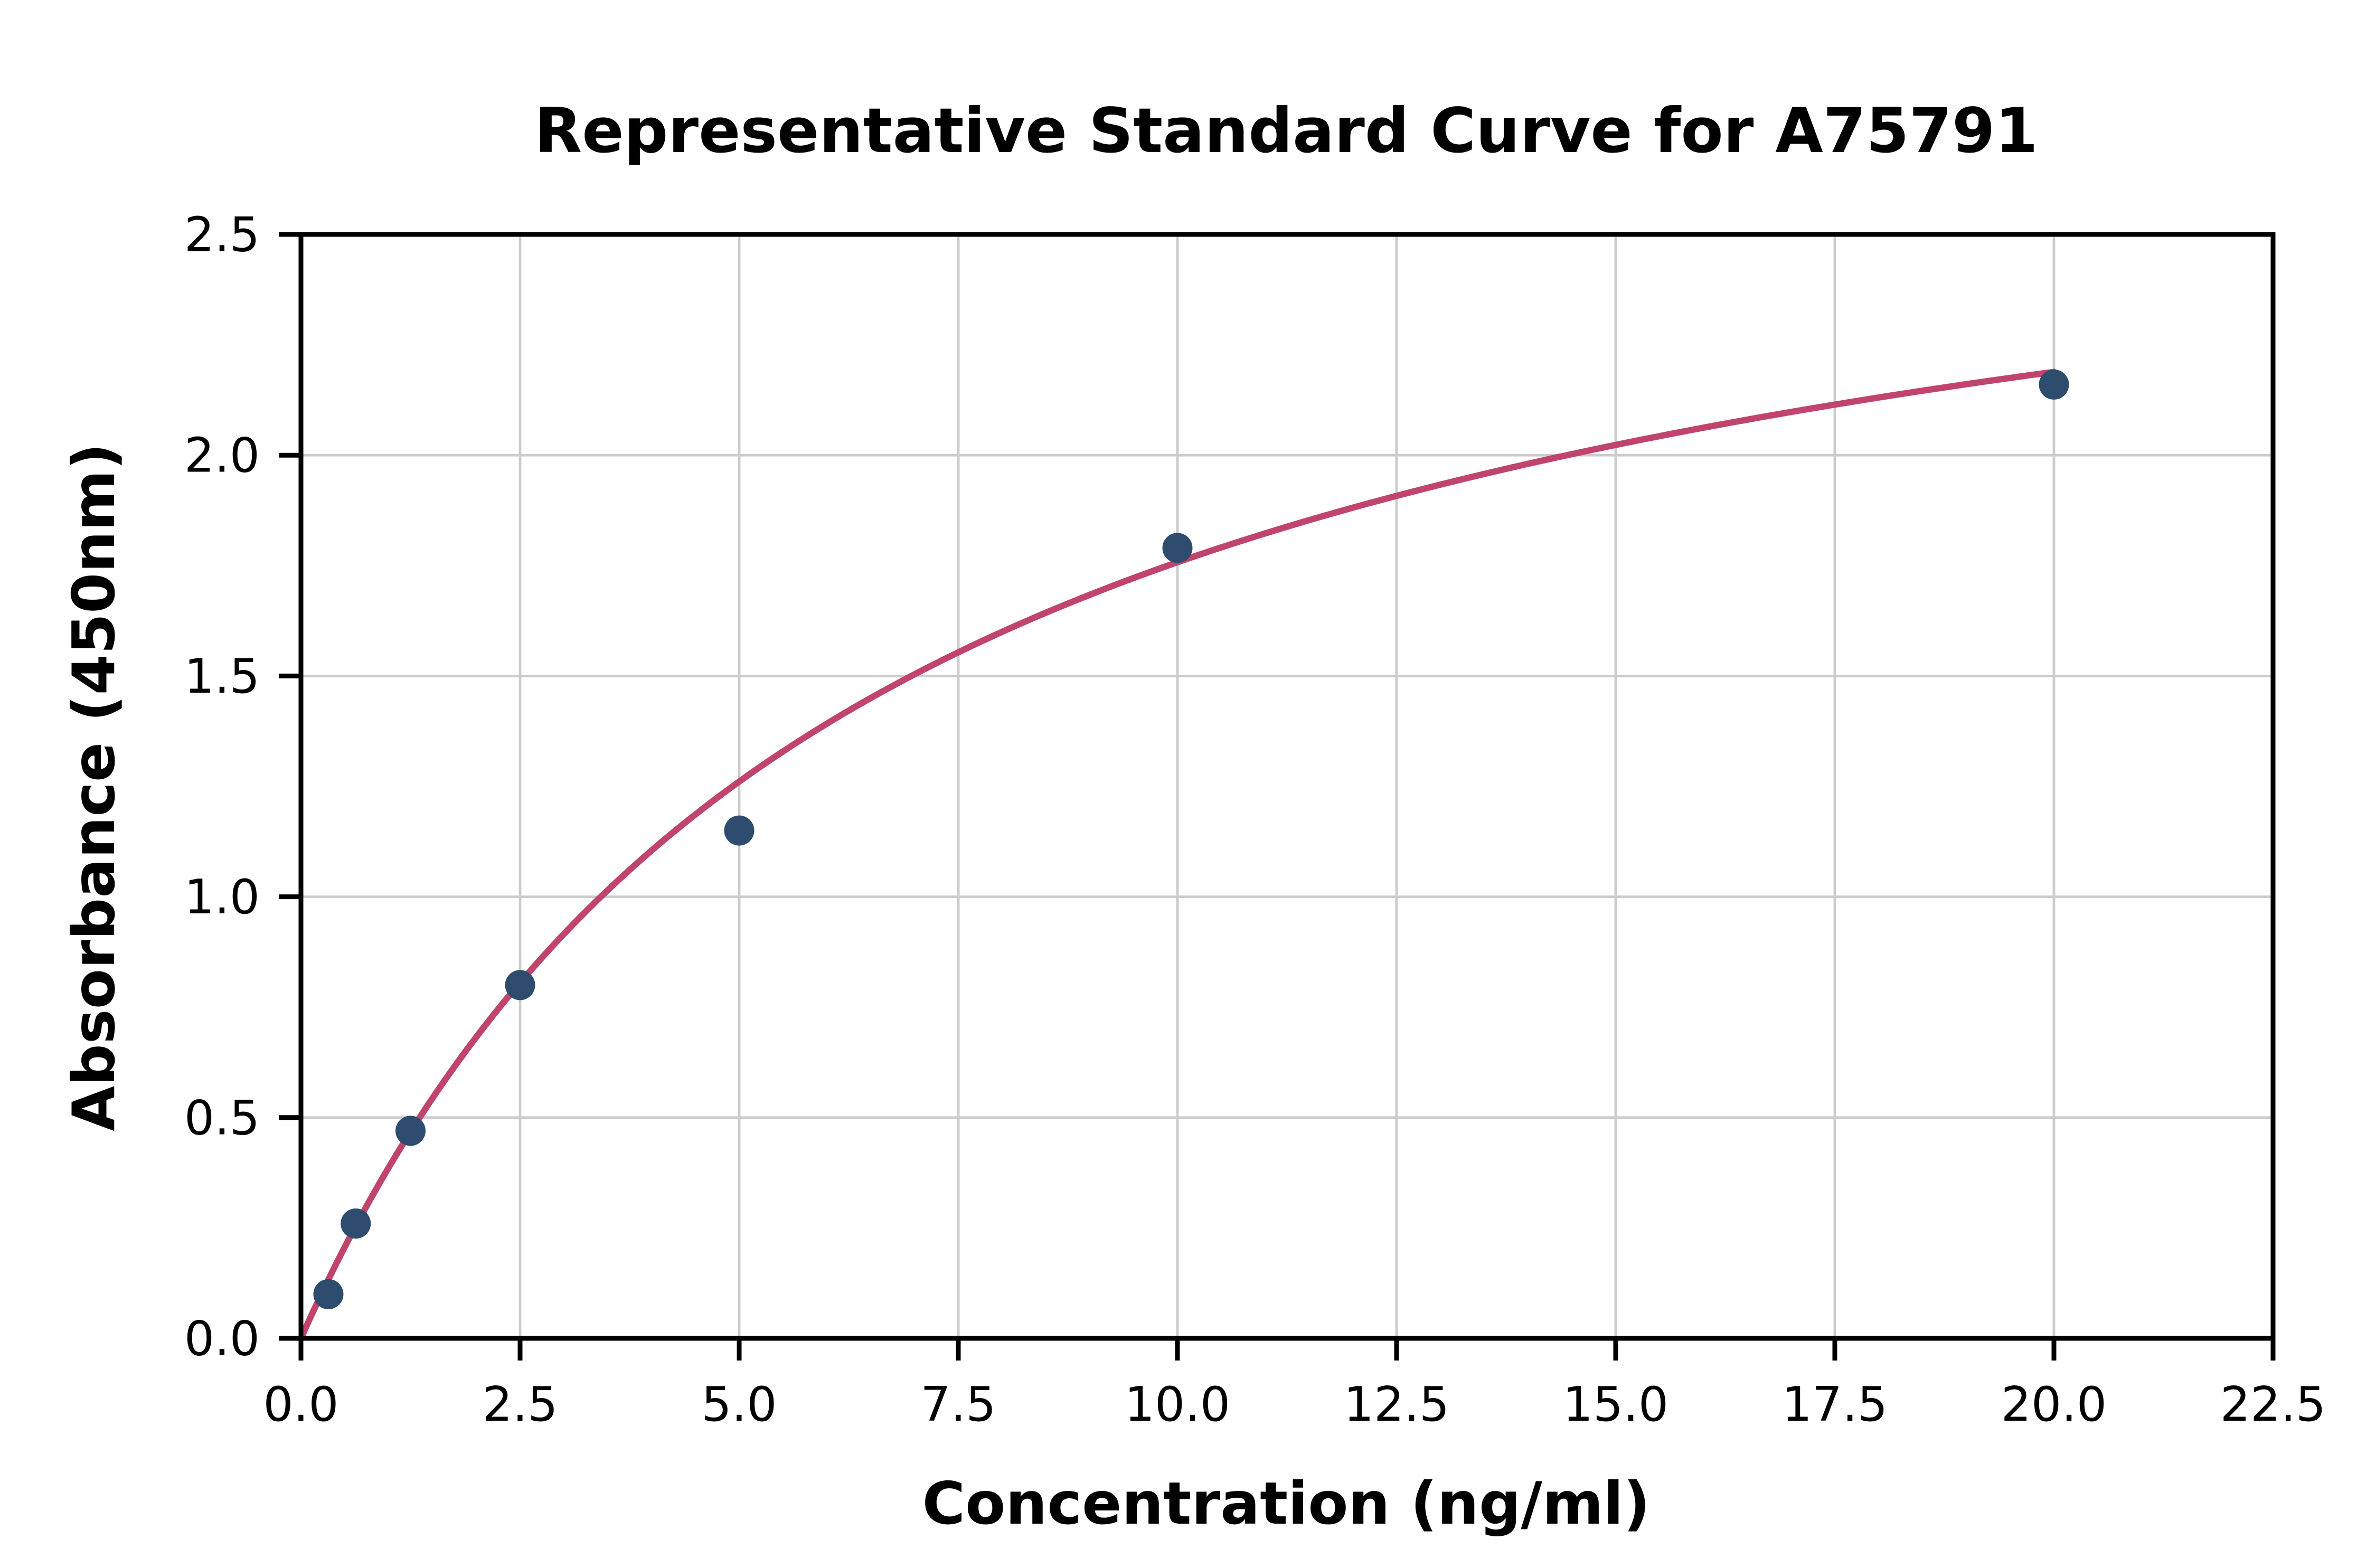  What do you see at coordinates (222, 898) in the screenshot?
I see `y-tick-label: 1.0` at bounding box center [222, 898].